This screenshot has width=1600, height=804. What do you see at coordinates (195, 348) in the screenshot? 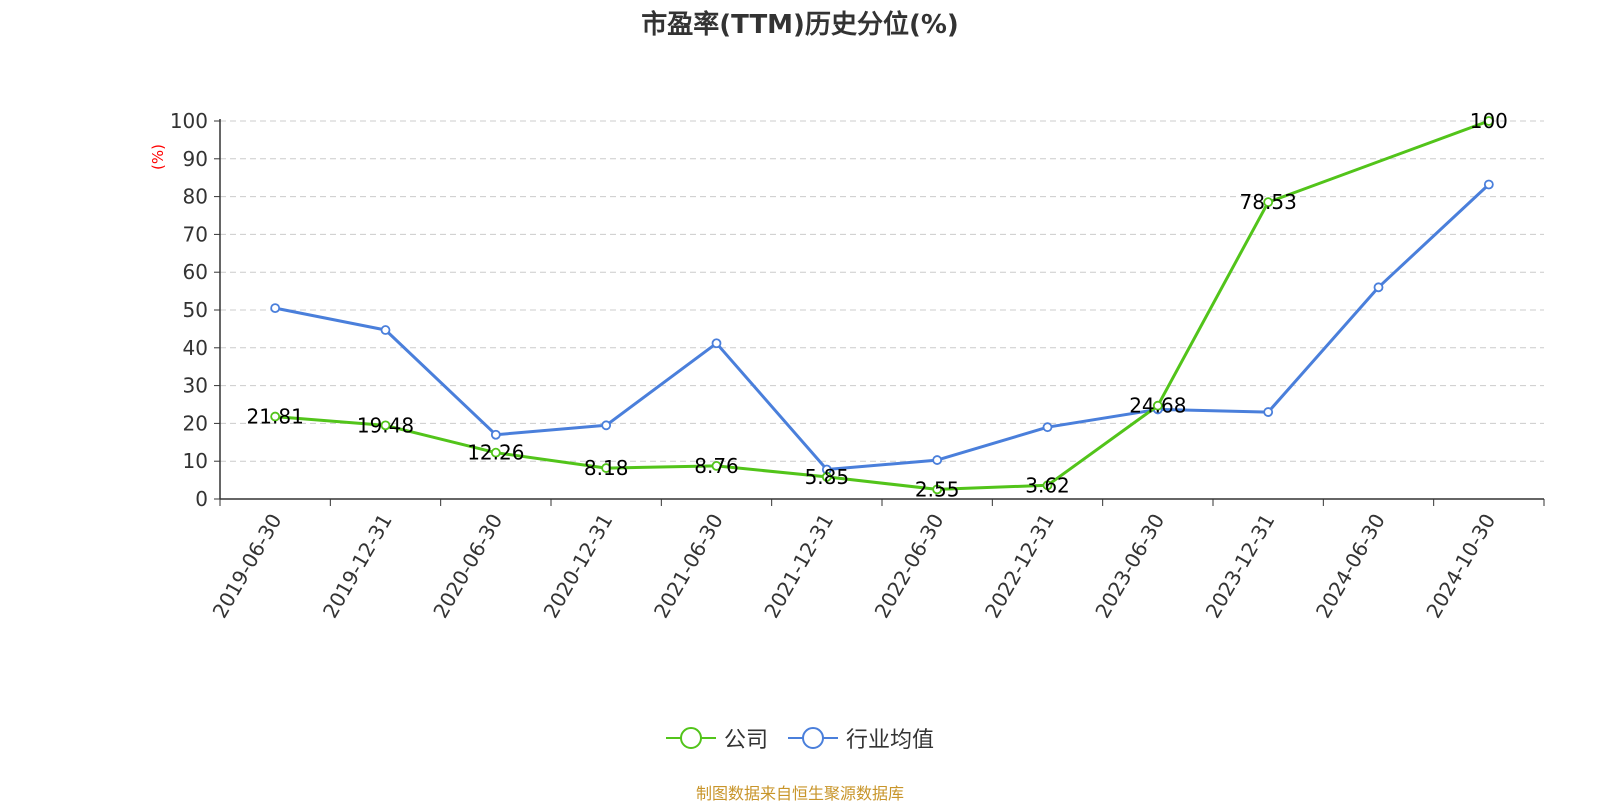
I see `y-tick-label: 40` at bounding box center [195, 348].